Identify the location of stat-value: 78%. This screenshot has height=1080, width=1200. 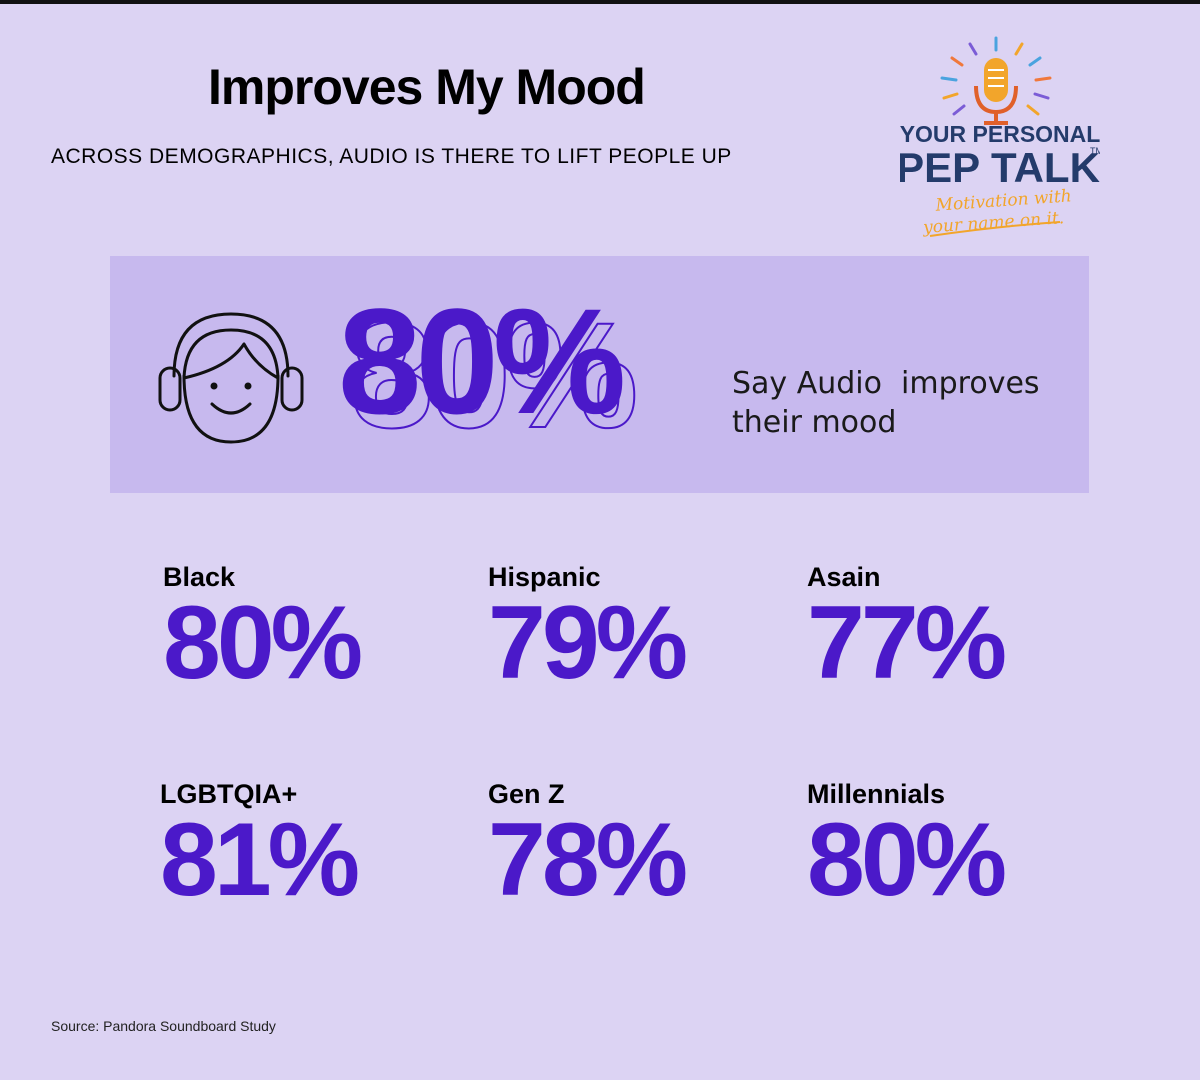
(588, 860).